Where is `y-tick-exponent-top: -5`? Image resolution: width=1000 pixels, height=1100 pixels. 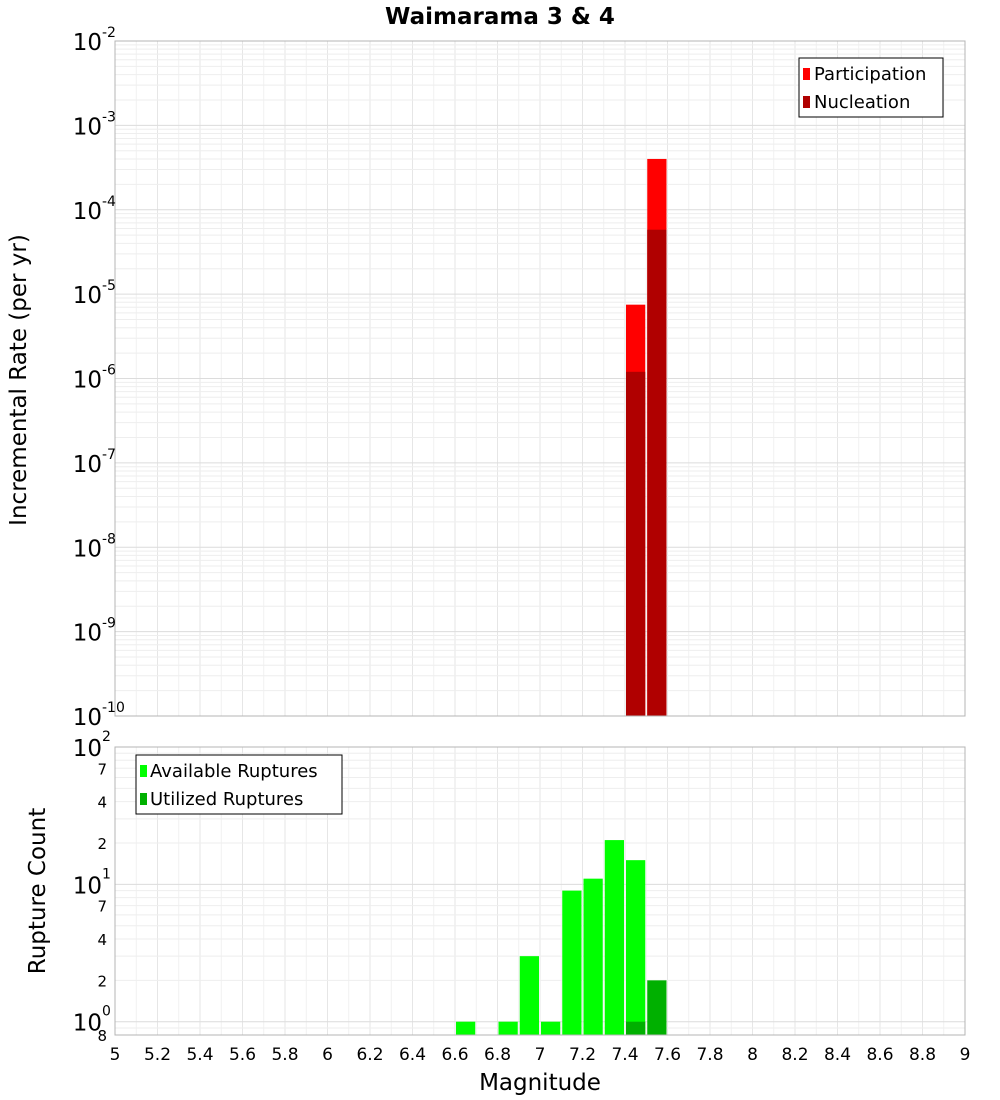
y-tick-exponent-top: -5 is located at coordinates (109, 286).